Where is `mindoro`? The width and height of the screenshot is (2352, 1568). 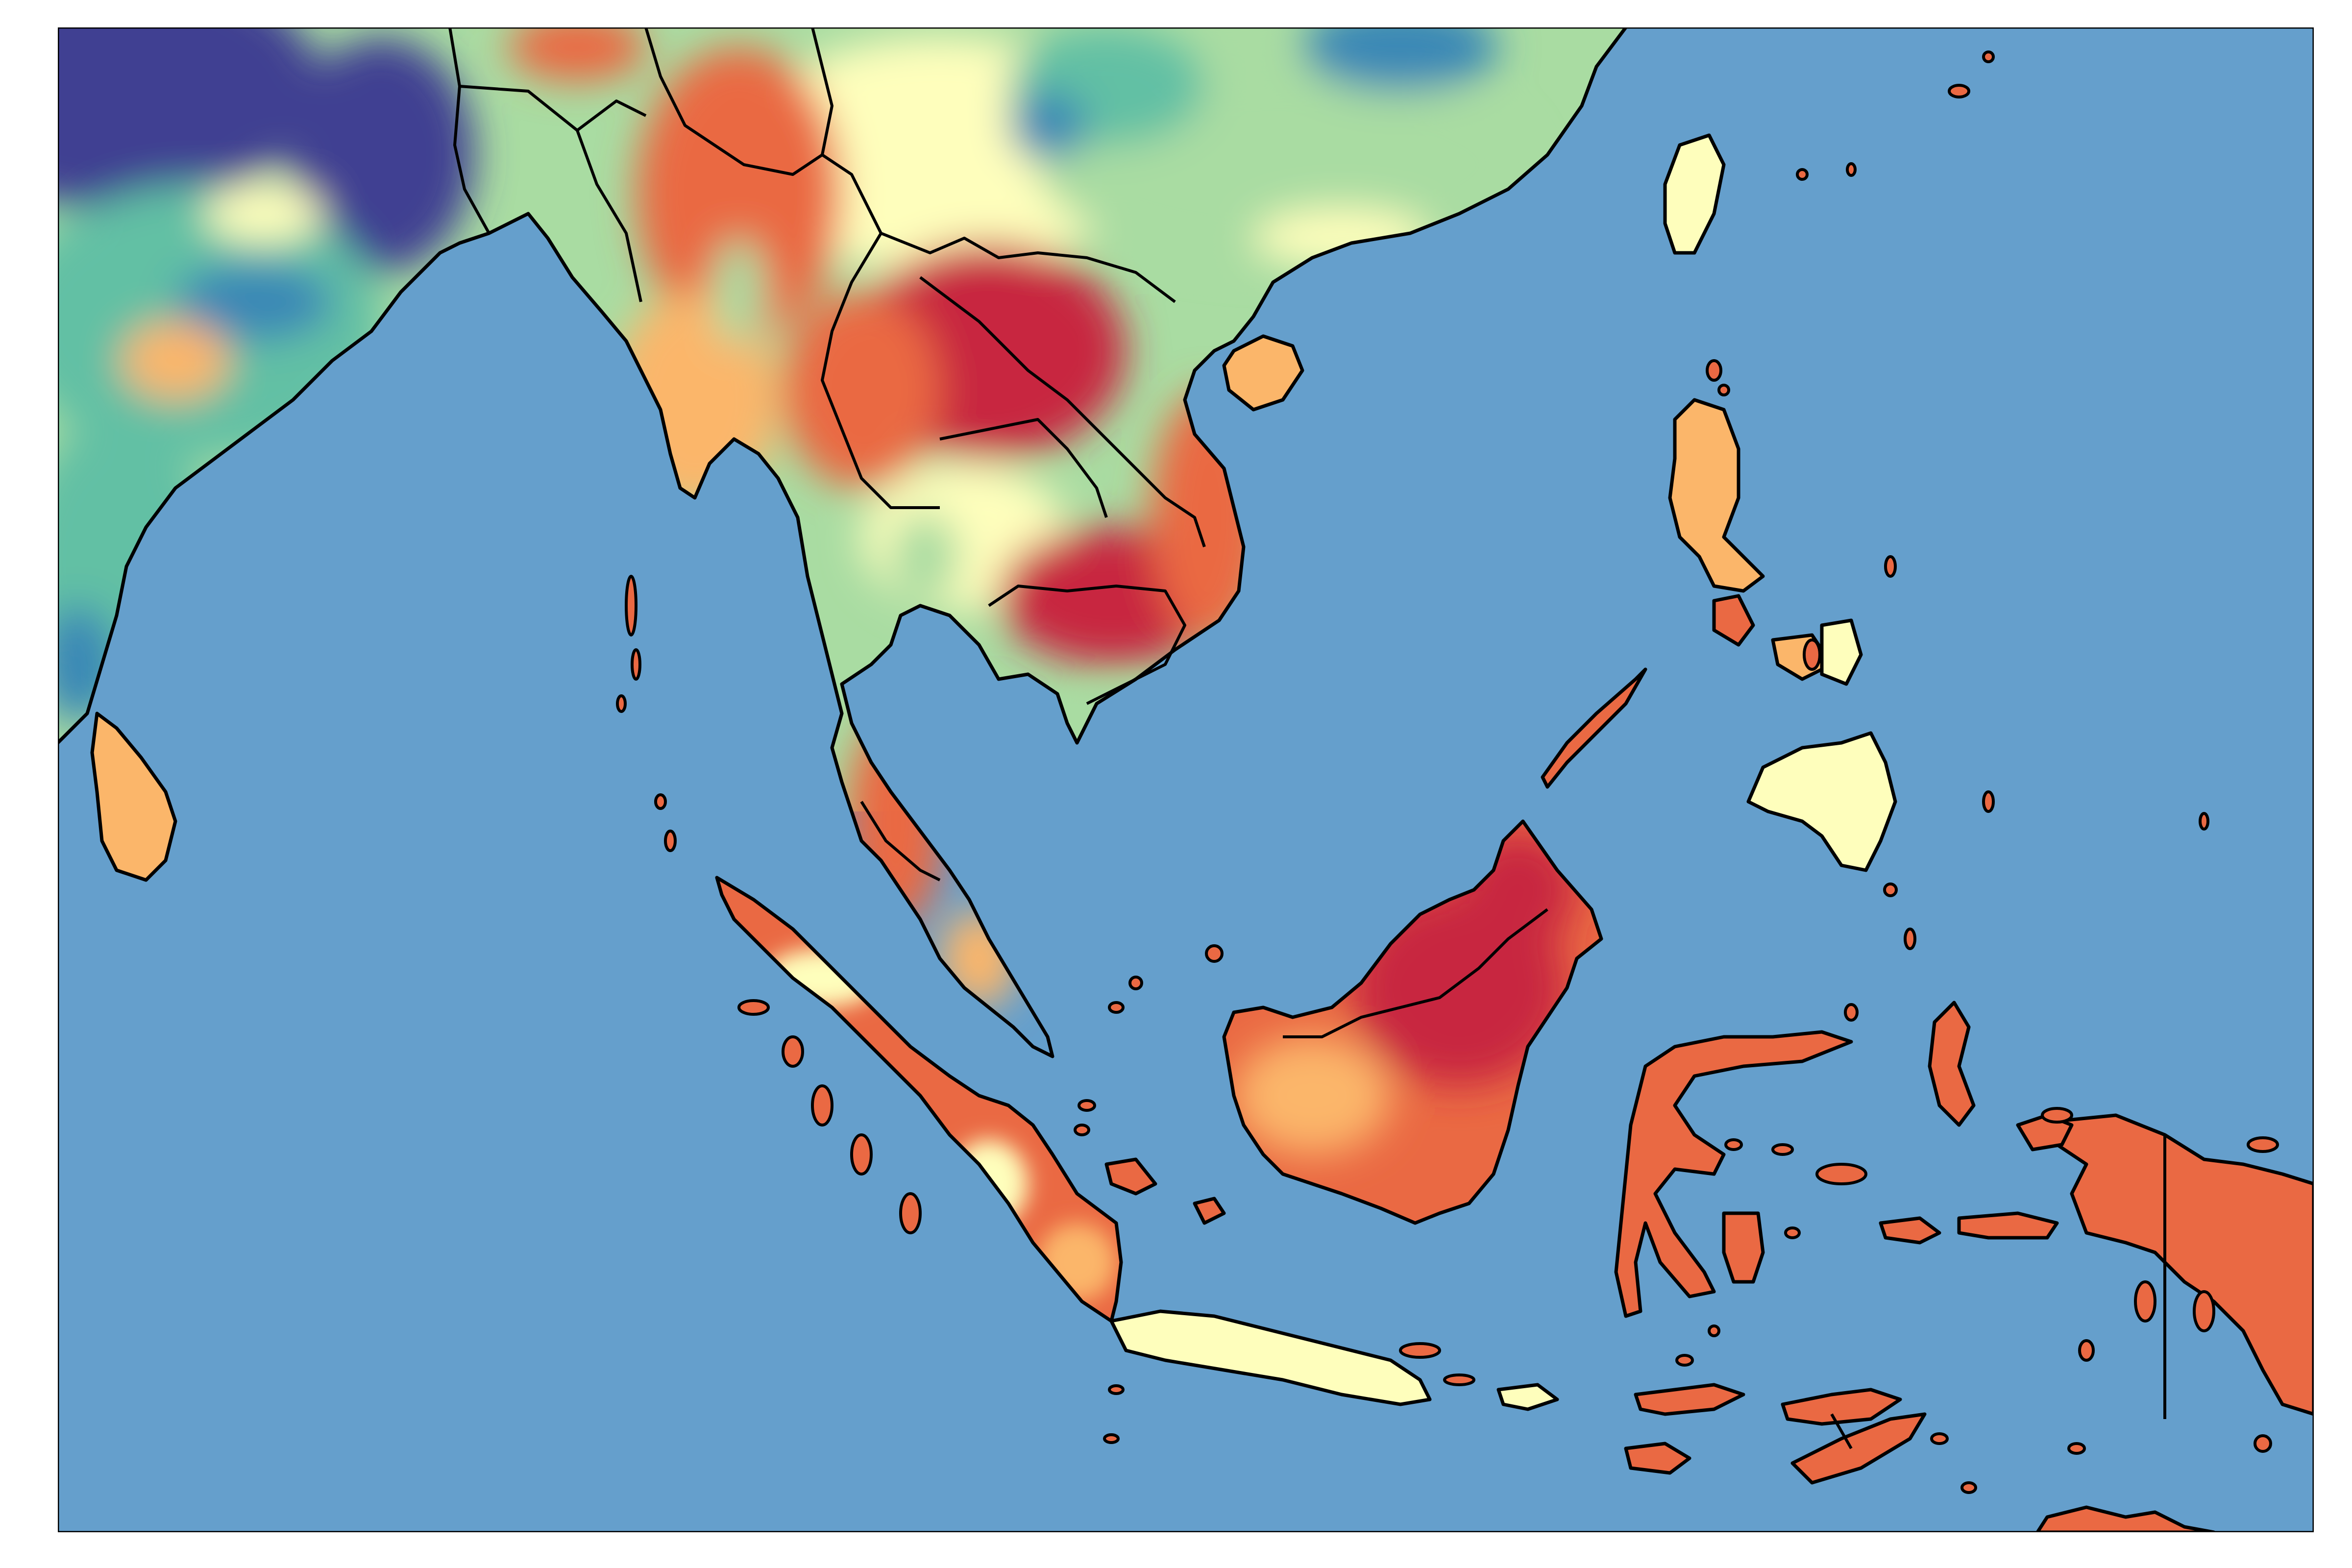
mindoro is located at coordinates (1733, 620).